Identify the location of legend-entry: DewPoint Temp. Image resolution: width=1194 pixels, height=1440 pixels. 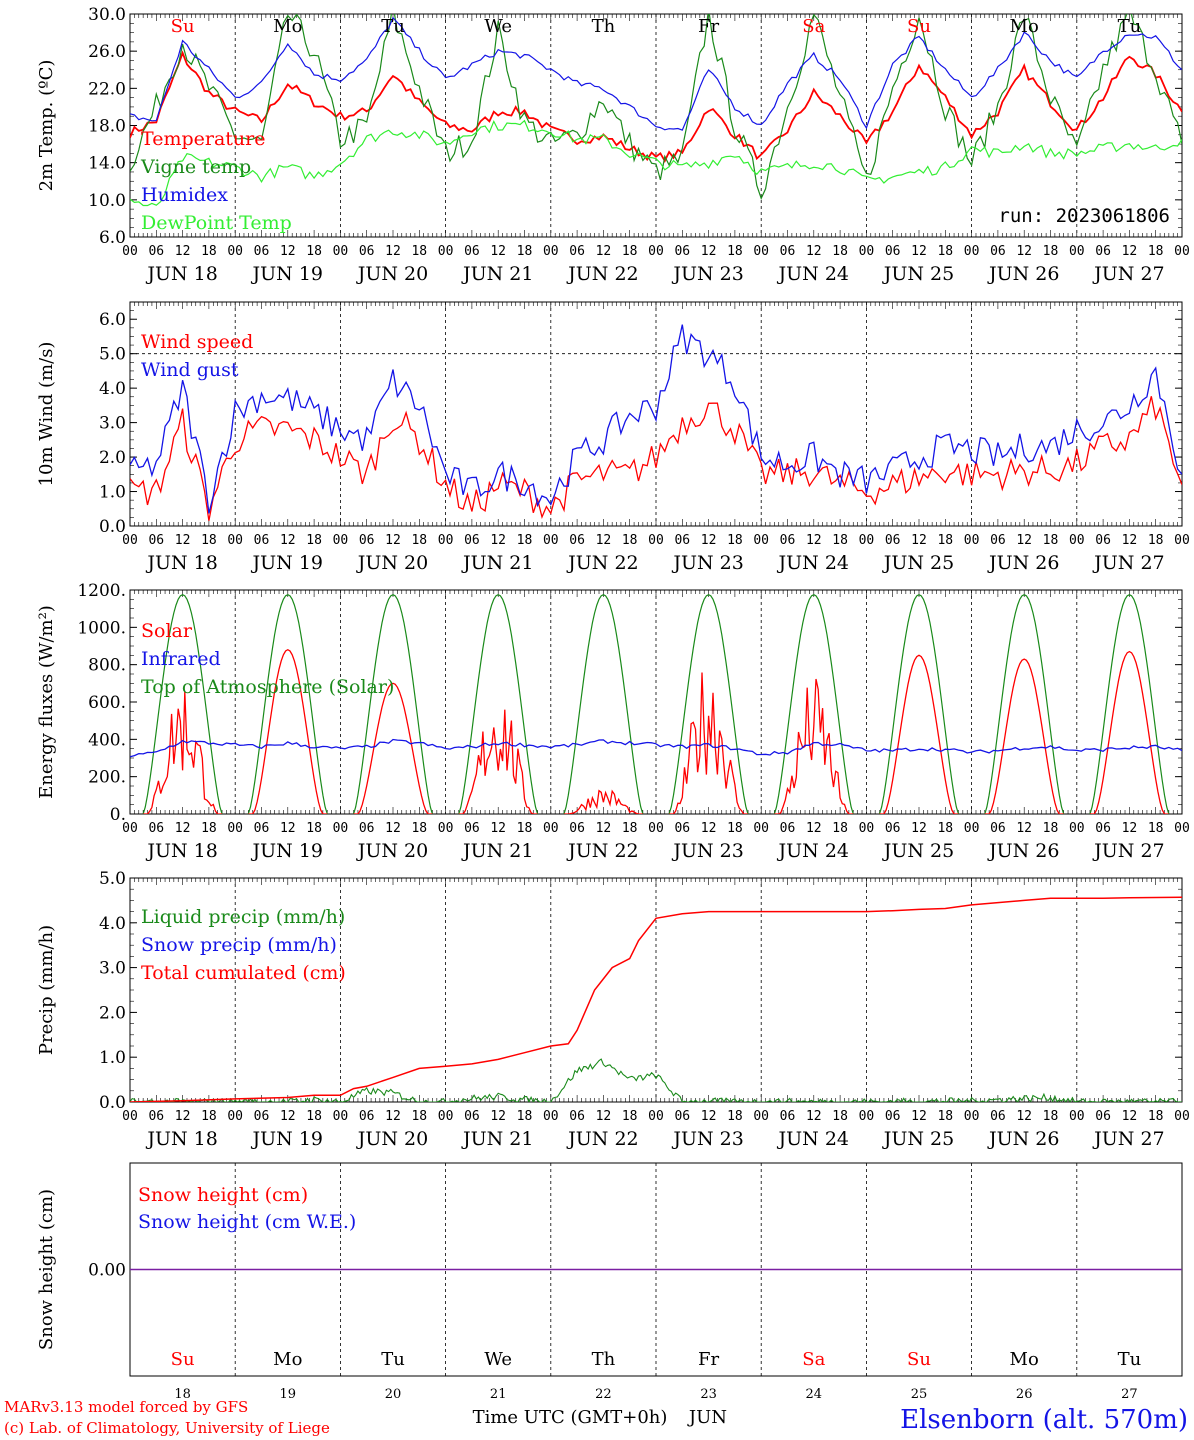
(216, 223).